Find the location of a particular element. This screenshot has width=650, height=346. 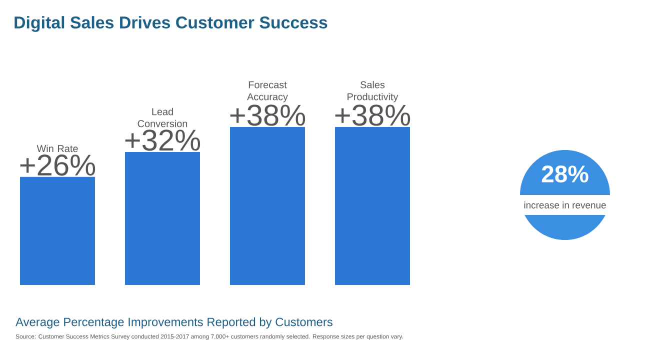

chart-title: Digital Sales Drives Customer Success is located at coordinates (171, 24).